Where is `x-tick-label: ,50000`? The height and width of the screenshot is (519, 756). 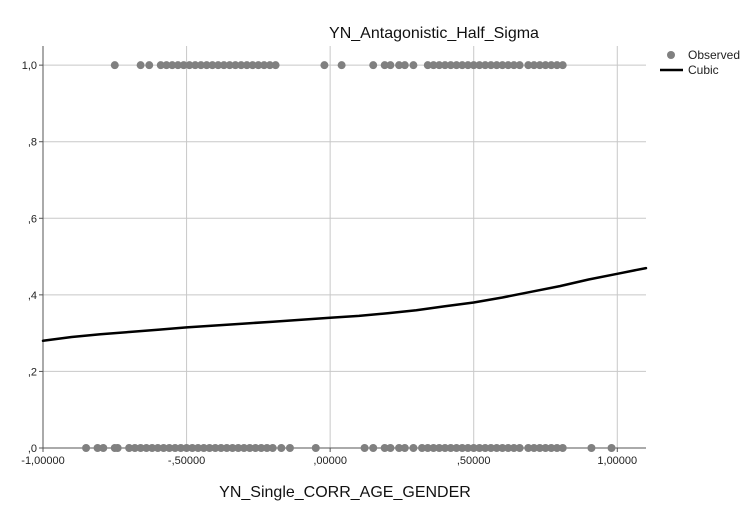 x-tick-label: ,50000 is located at coordinates (474, 461).